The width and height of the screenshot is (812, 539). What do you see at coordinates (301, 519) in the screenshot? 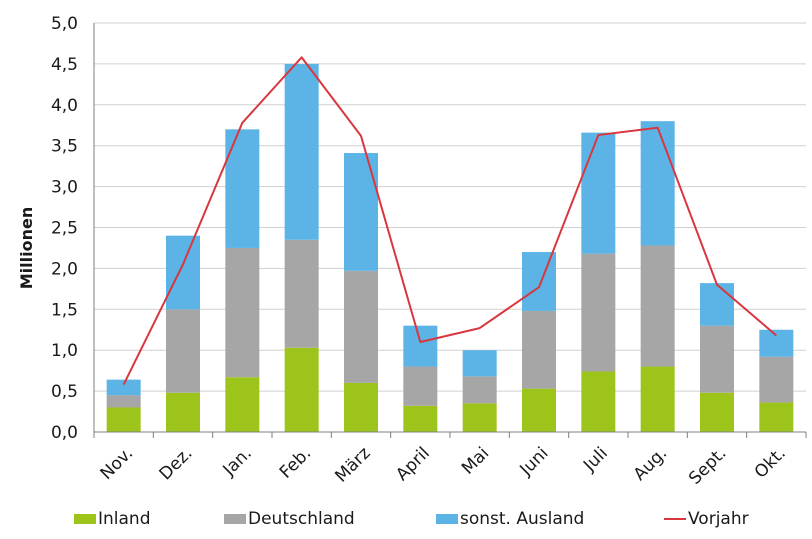
I see `legend-label: Deutschland` at bounding box center [301, 519].